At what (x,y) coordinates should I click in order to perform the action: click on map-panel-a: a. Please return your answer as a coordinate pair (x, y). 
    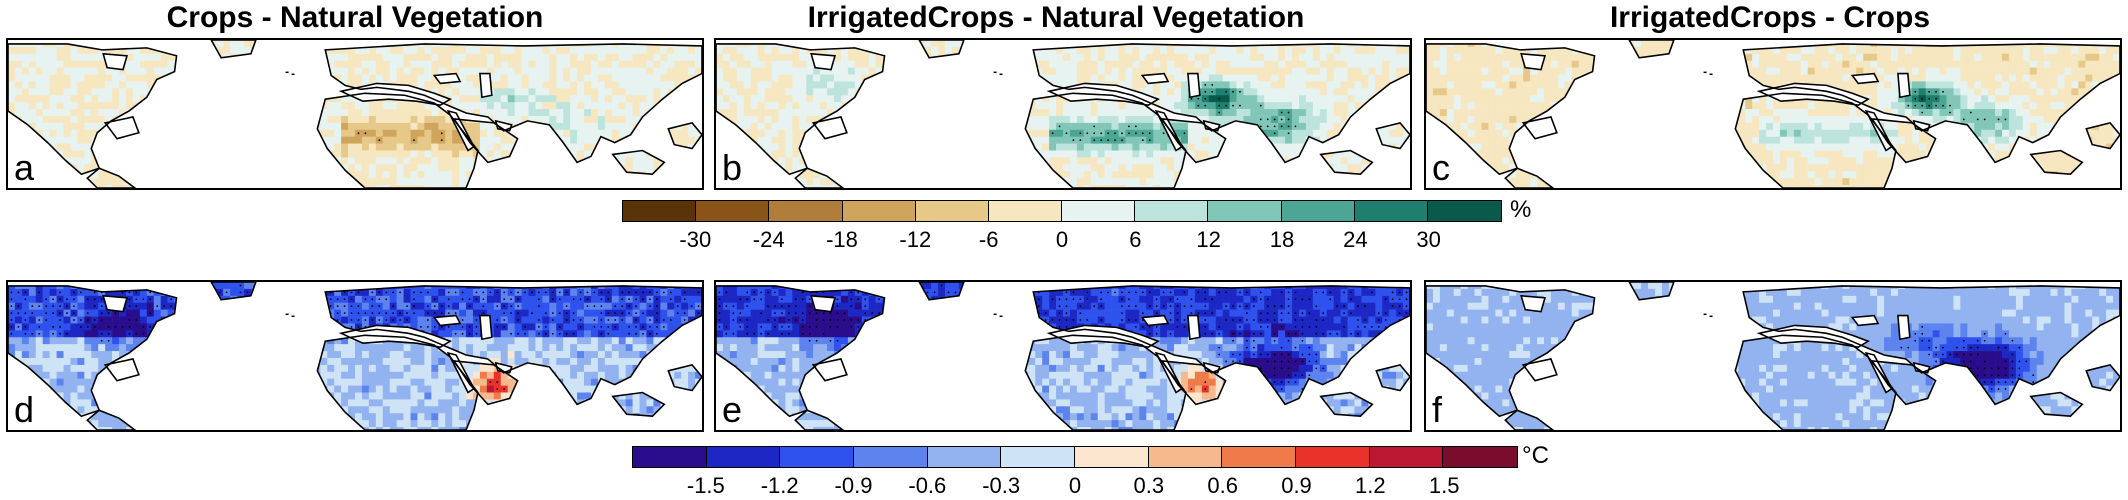
    Looking at the image, I should click on (355, 114).